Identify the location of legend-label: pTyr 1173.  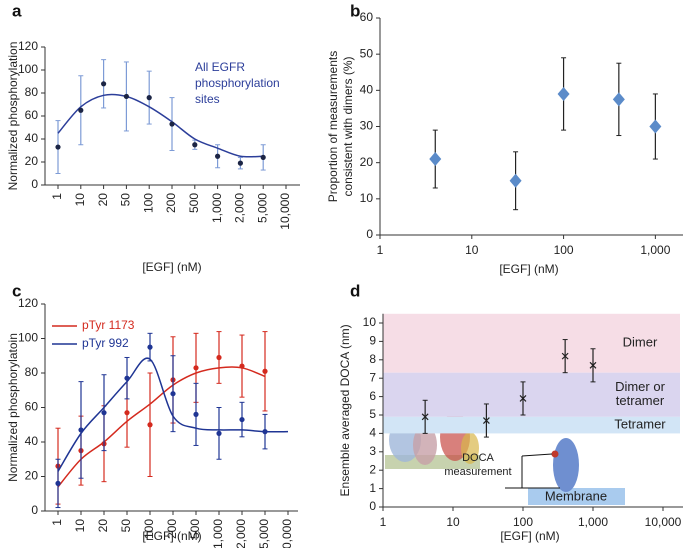
(108, 325).